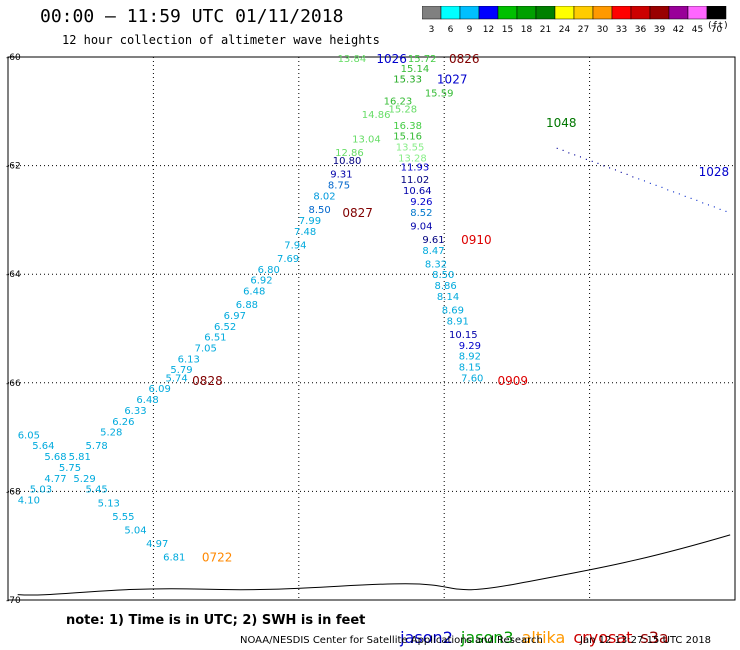  Describe the element at coordinates (215, 338) in the screenshot. I see `wave-height-reading: 6.51` at that location.